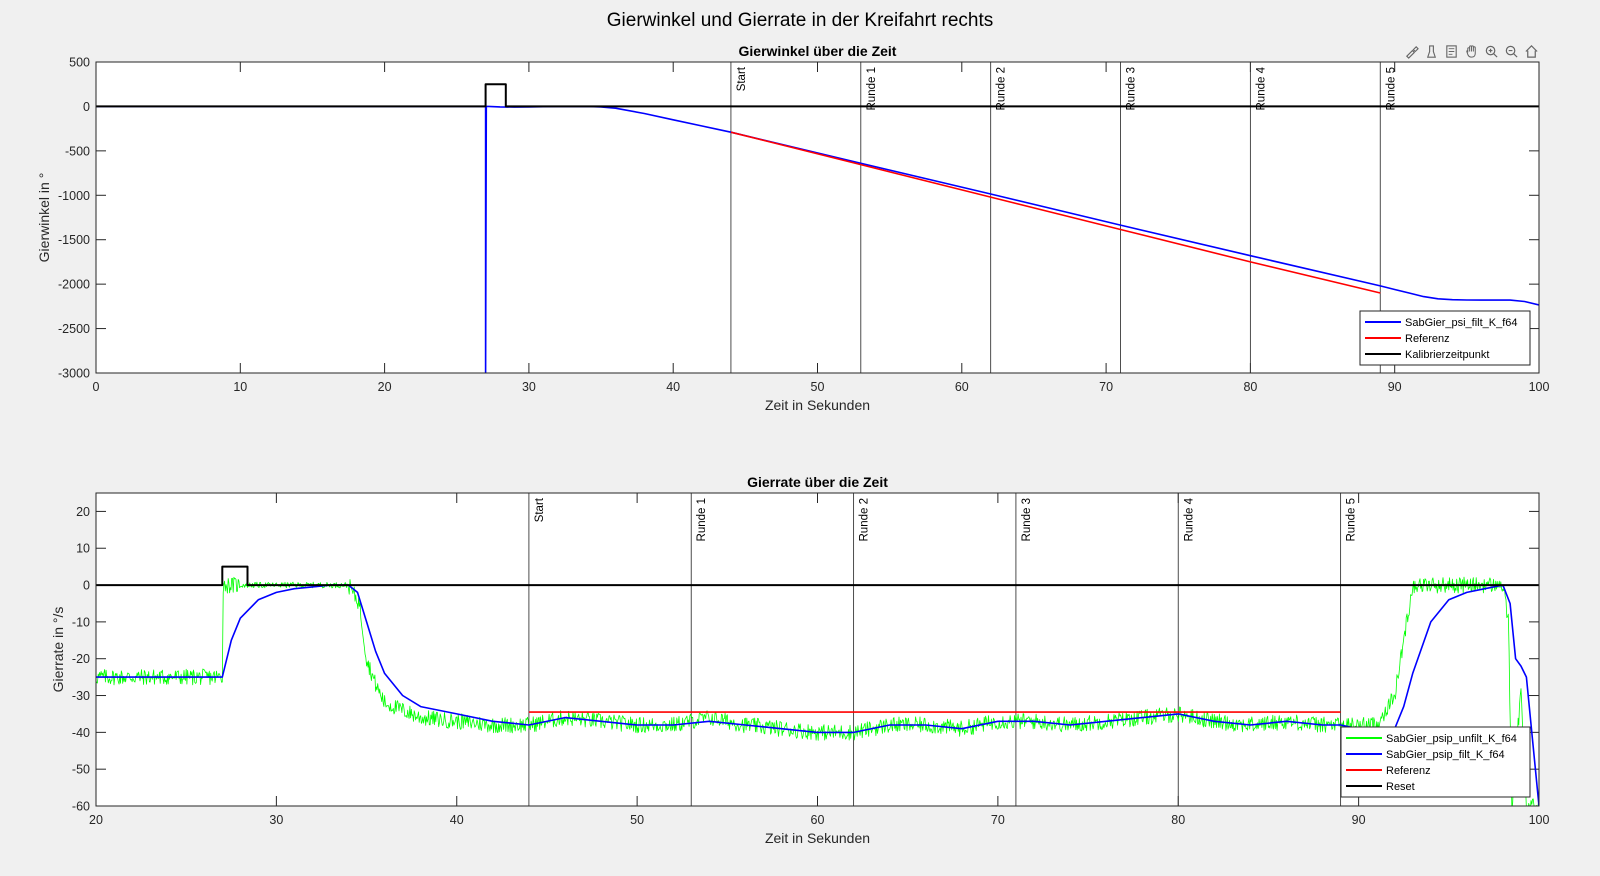  I want to click on legend-entry: Reset, so click(1400, 787).